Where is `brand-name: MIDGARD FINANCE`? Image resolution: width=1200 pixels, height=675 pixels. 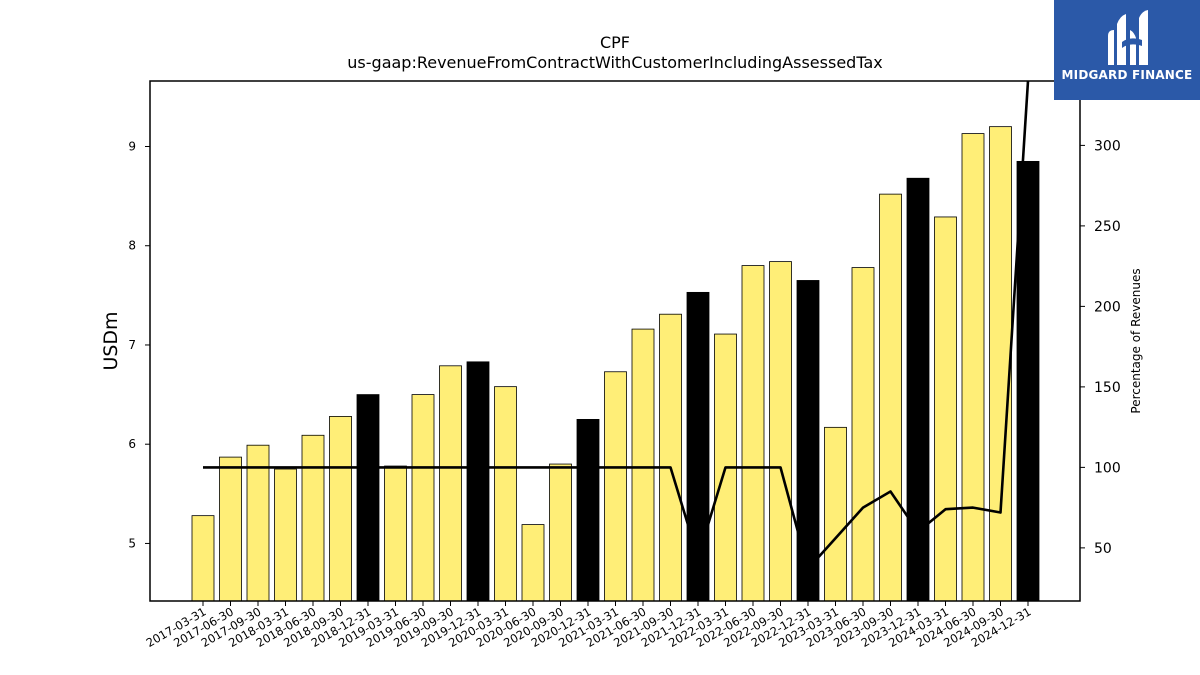 brand-name: MIDGARD FINANCE is located at coordinates (1127, 75).